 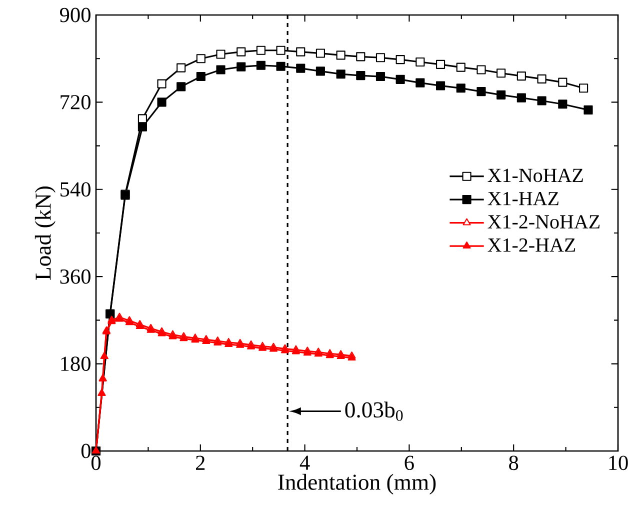 What do you see at coordinates (305, 463) in the screenshot?
I see `x-tick-label: 4` at bounding box center [305, 463].